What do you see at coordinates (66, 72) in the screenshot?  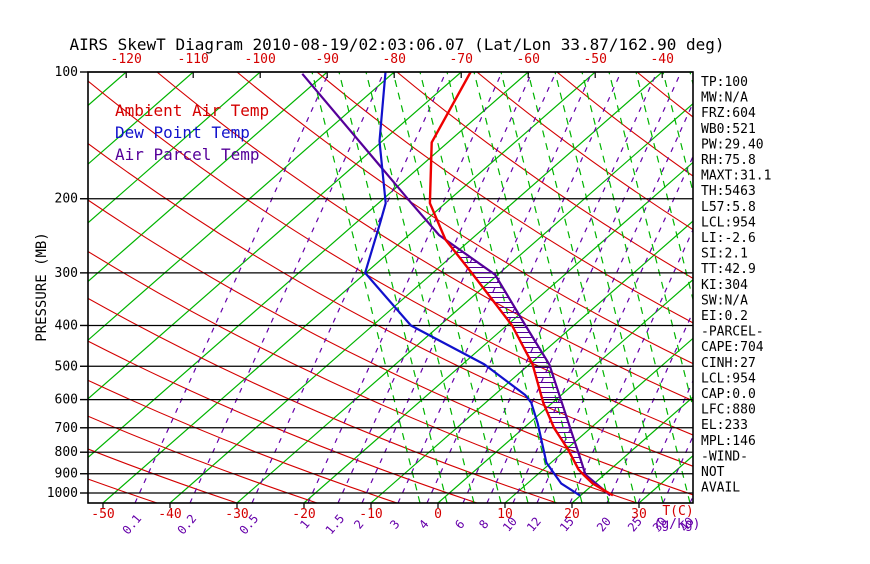 I see `pressure-tick-label: 100` at bounding box center [66, 72].